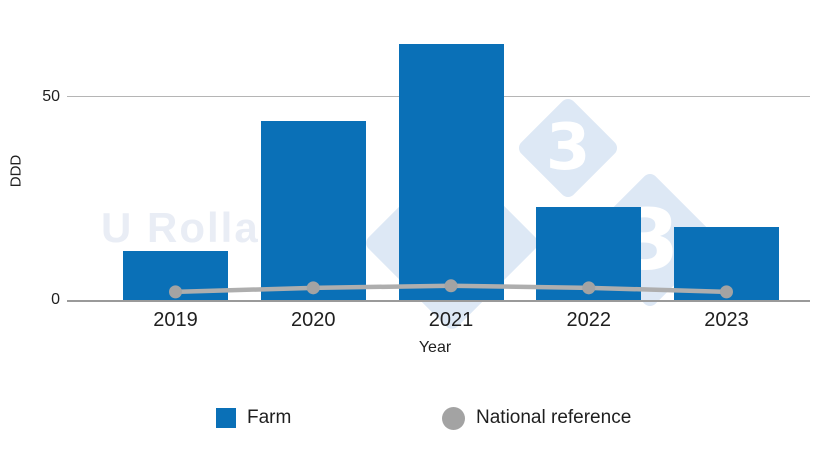 The width and height of the screenshot is (820, 462). Describe the element at coordinates (313, 320) in the screenshot. I see `x-tick-2020: 2020` at that location.